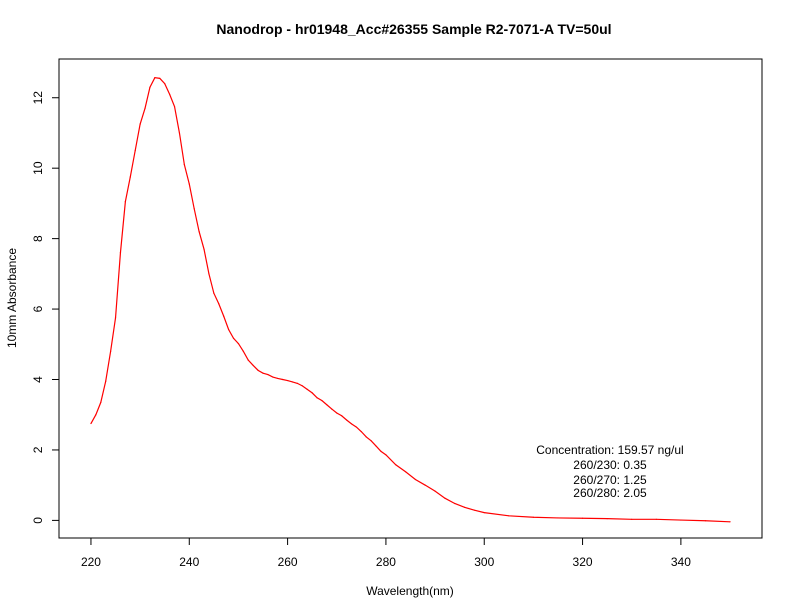 This screenshot has width=792, height=612. I want to click on x-tick-label: 260, so click(288, 562).